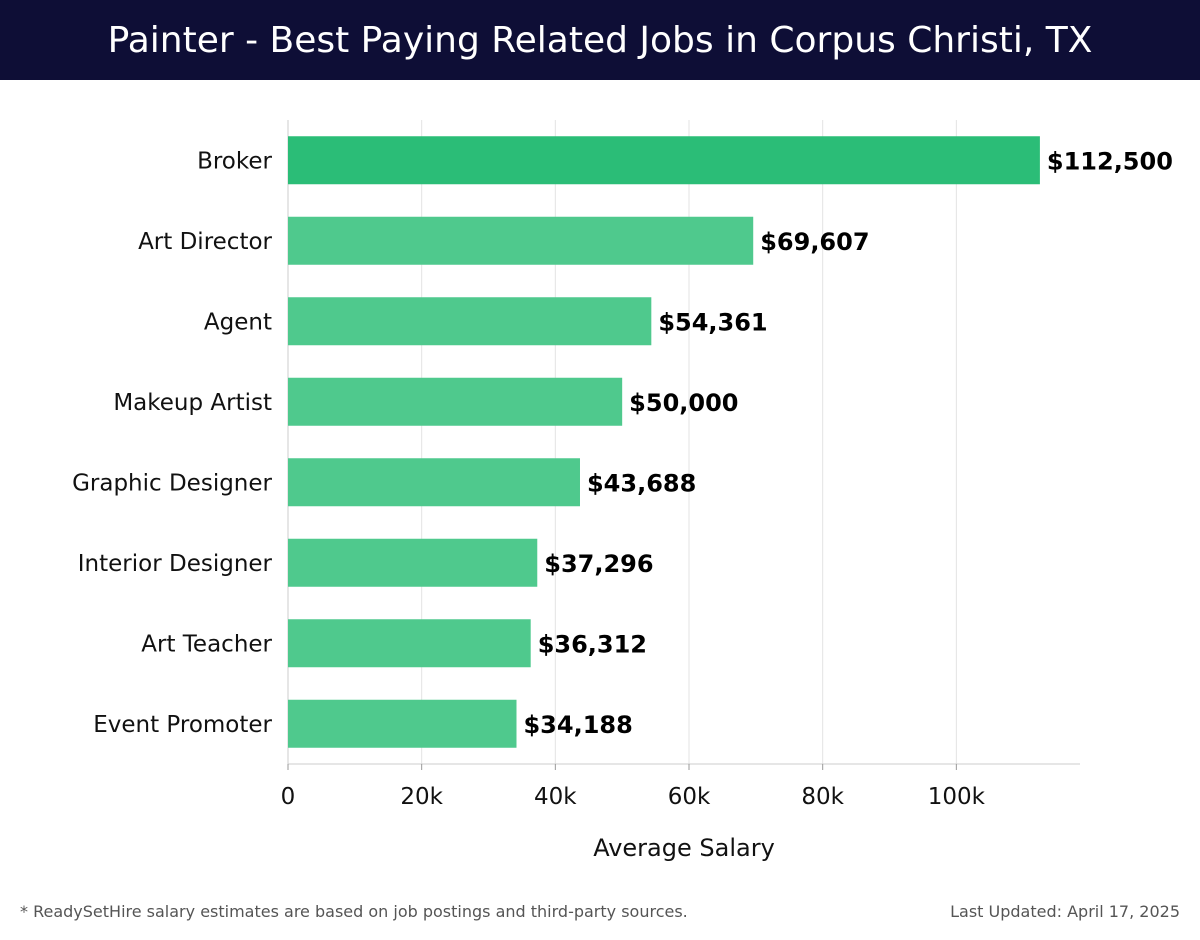 The height and width of the screenshot is (940, 1200). What do you see at coordinates (822, 797) in the screenshot?
I see `x-tick-label: 80k` at bounding box center [822, 797].